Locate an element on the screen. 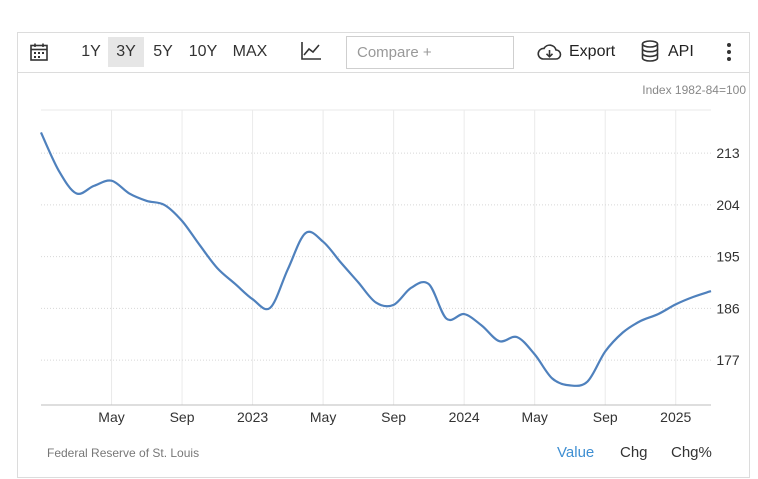  compare-input: Compare + is located at coordinates (430, 52).